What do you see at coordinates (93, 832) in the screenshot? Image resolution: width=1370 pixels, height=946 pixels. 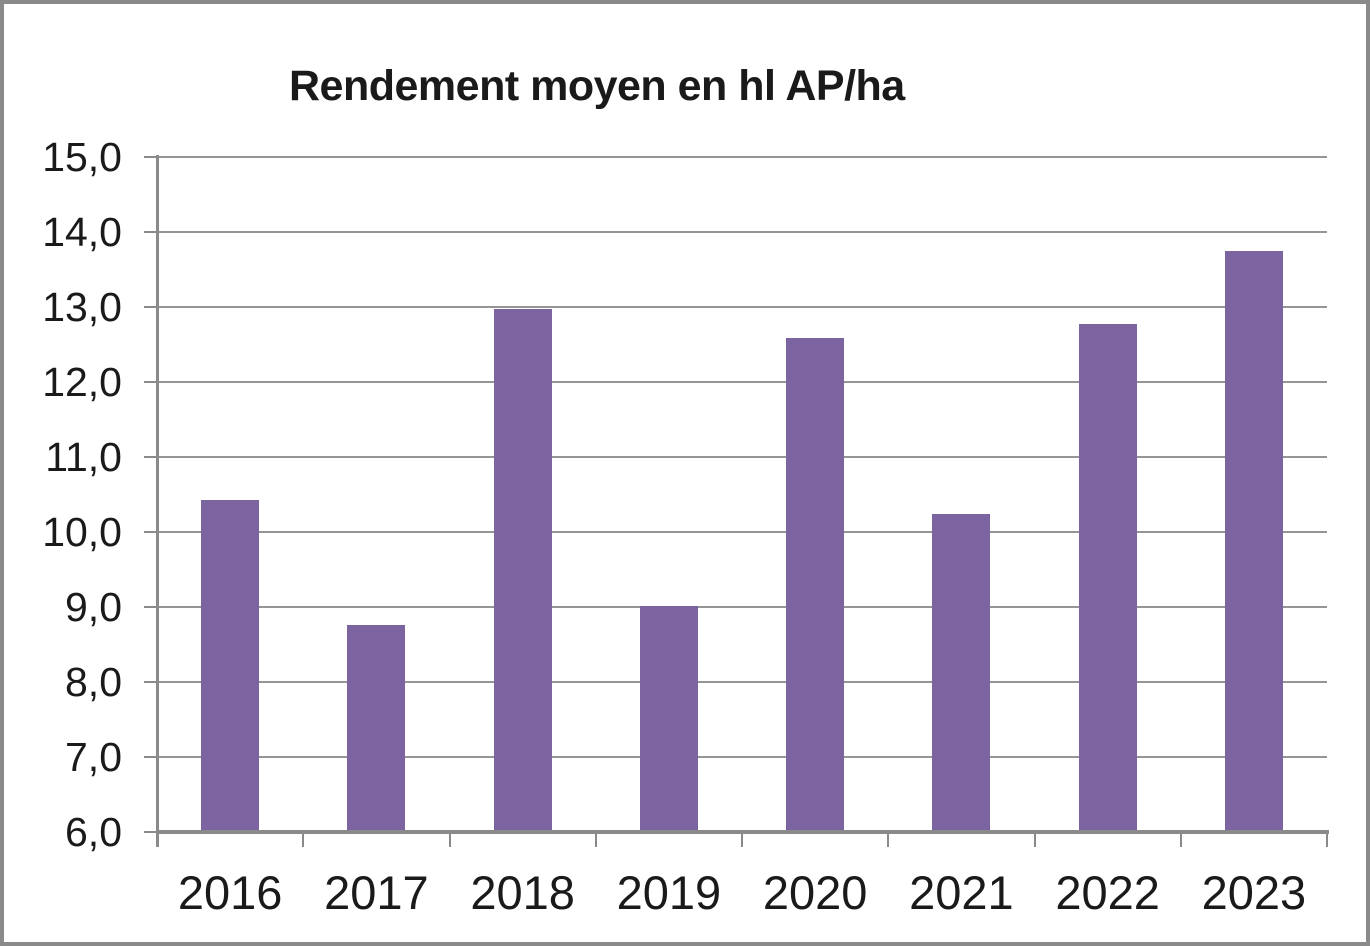 I see `y-axis-label: 6,0` at bounding box center [93, 832].